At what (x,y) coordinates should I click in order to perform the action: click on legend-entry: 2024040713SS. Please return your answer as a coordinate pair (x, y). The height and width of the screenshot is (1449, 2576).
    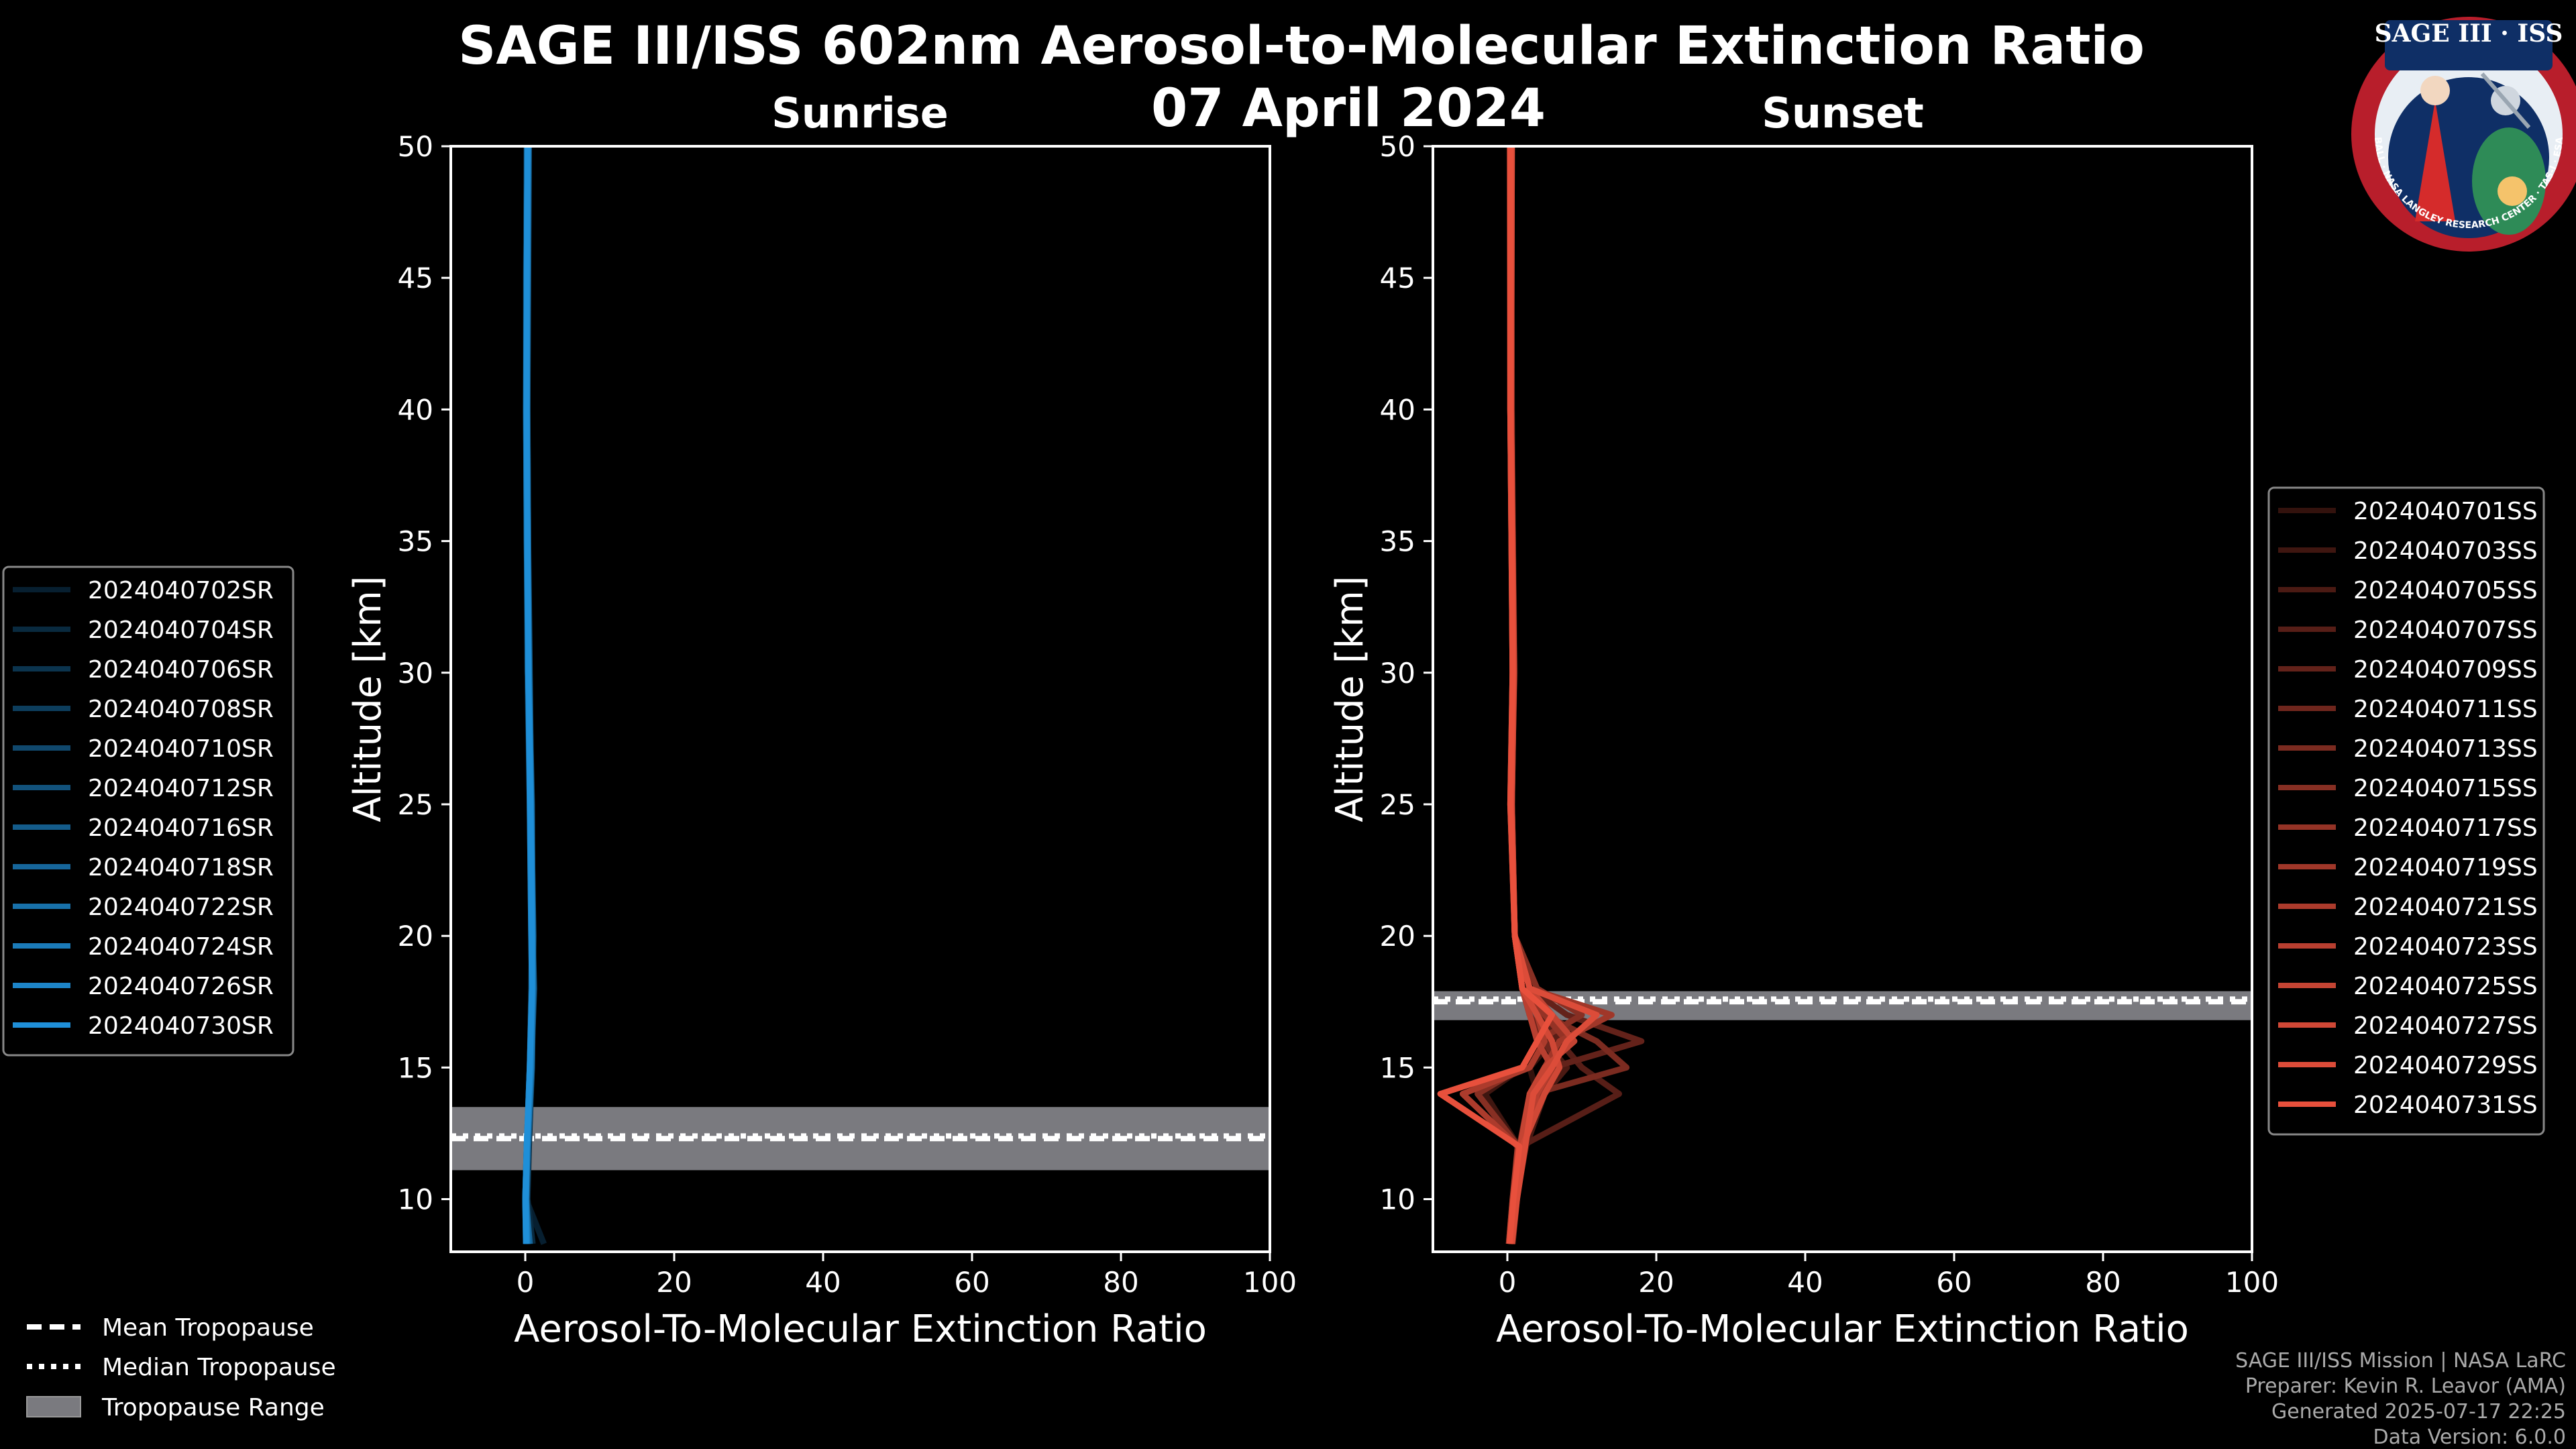
    Looking at the image, I should click on (2445, 749).